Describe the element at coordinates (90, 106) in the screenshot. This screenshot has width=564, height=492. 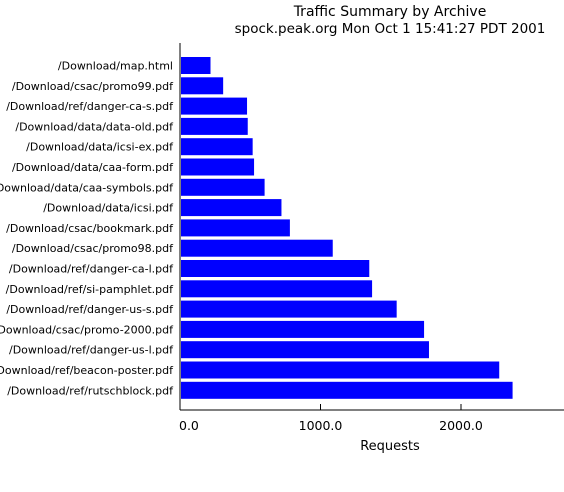
I see `category-label: /Download/ref/danger-ca-s.pdf` at that location.